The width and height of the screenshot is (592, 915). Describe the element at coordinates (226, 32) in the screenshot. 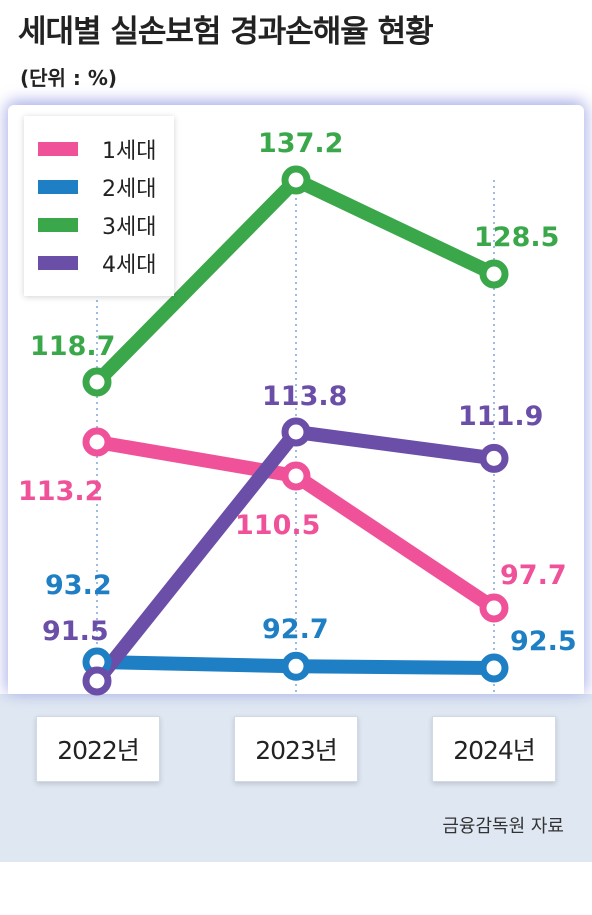

I see `chart-title: 세대별 실손보험 경과손해율 현황` at that location.